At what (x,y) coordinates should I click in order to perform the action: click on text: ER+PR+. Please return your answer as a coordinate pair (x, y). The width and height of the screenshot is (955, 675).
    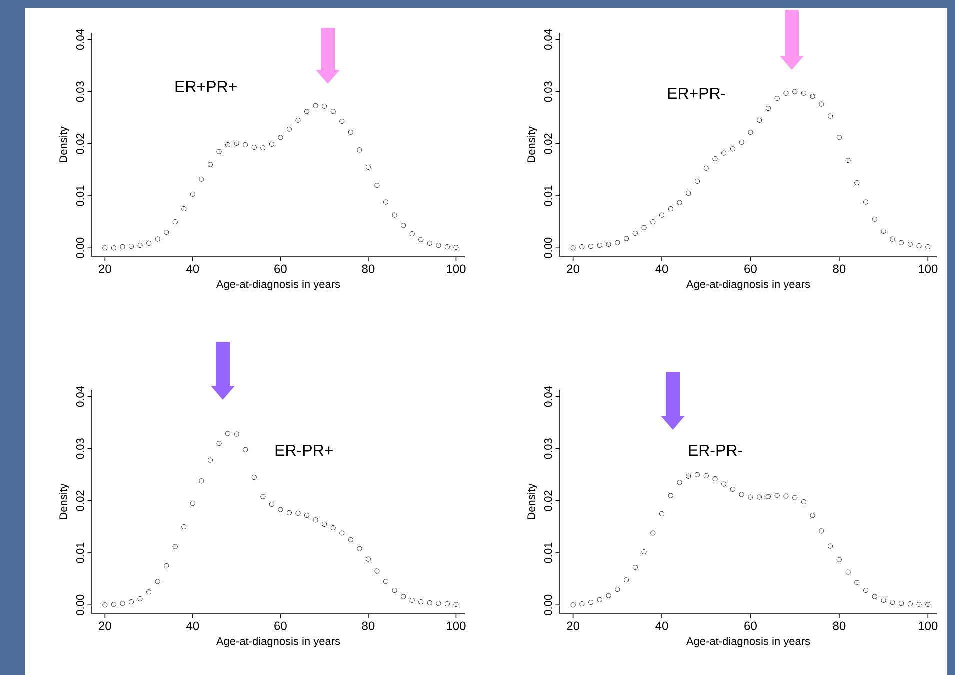
    Looking at the image, I should click on (206, 86).